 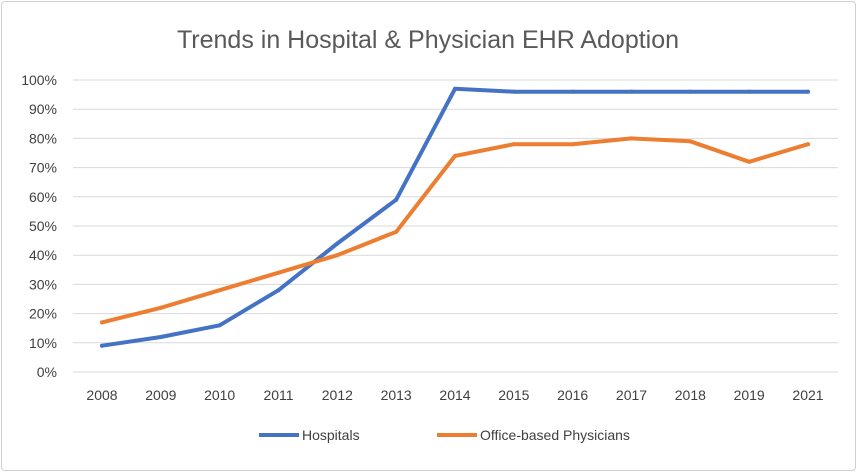 I want to click on x-tick-label: 2008, so click(x=101, y=395).